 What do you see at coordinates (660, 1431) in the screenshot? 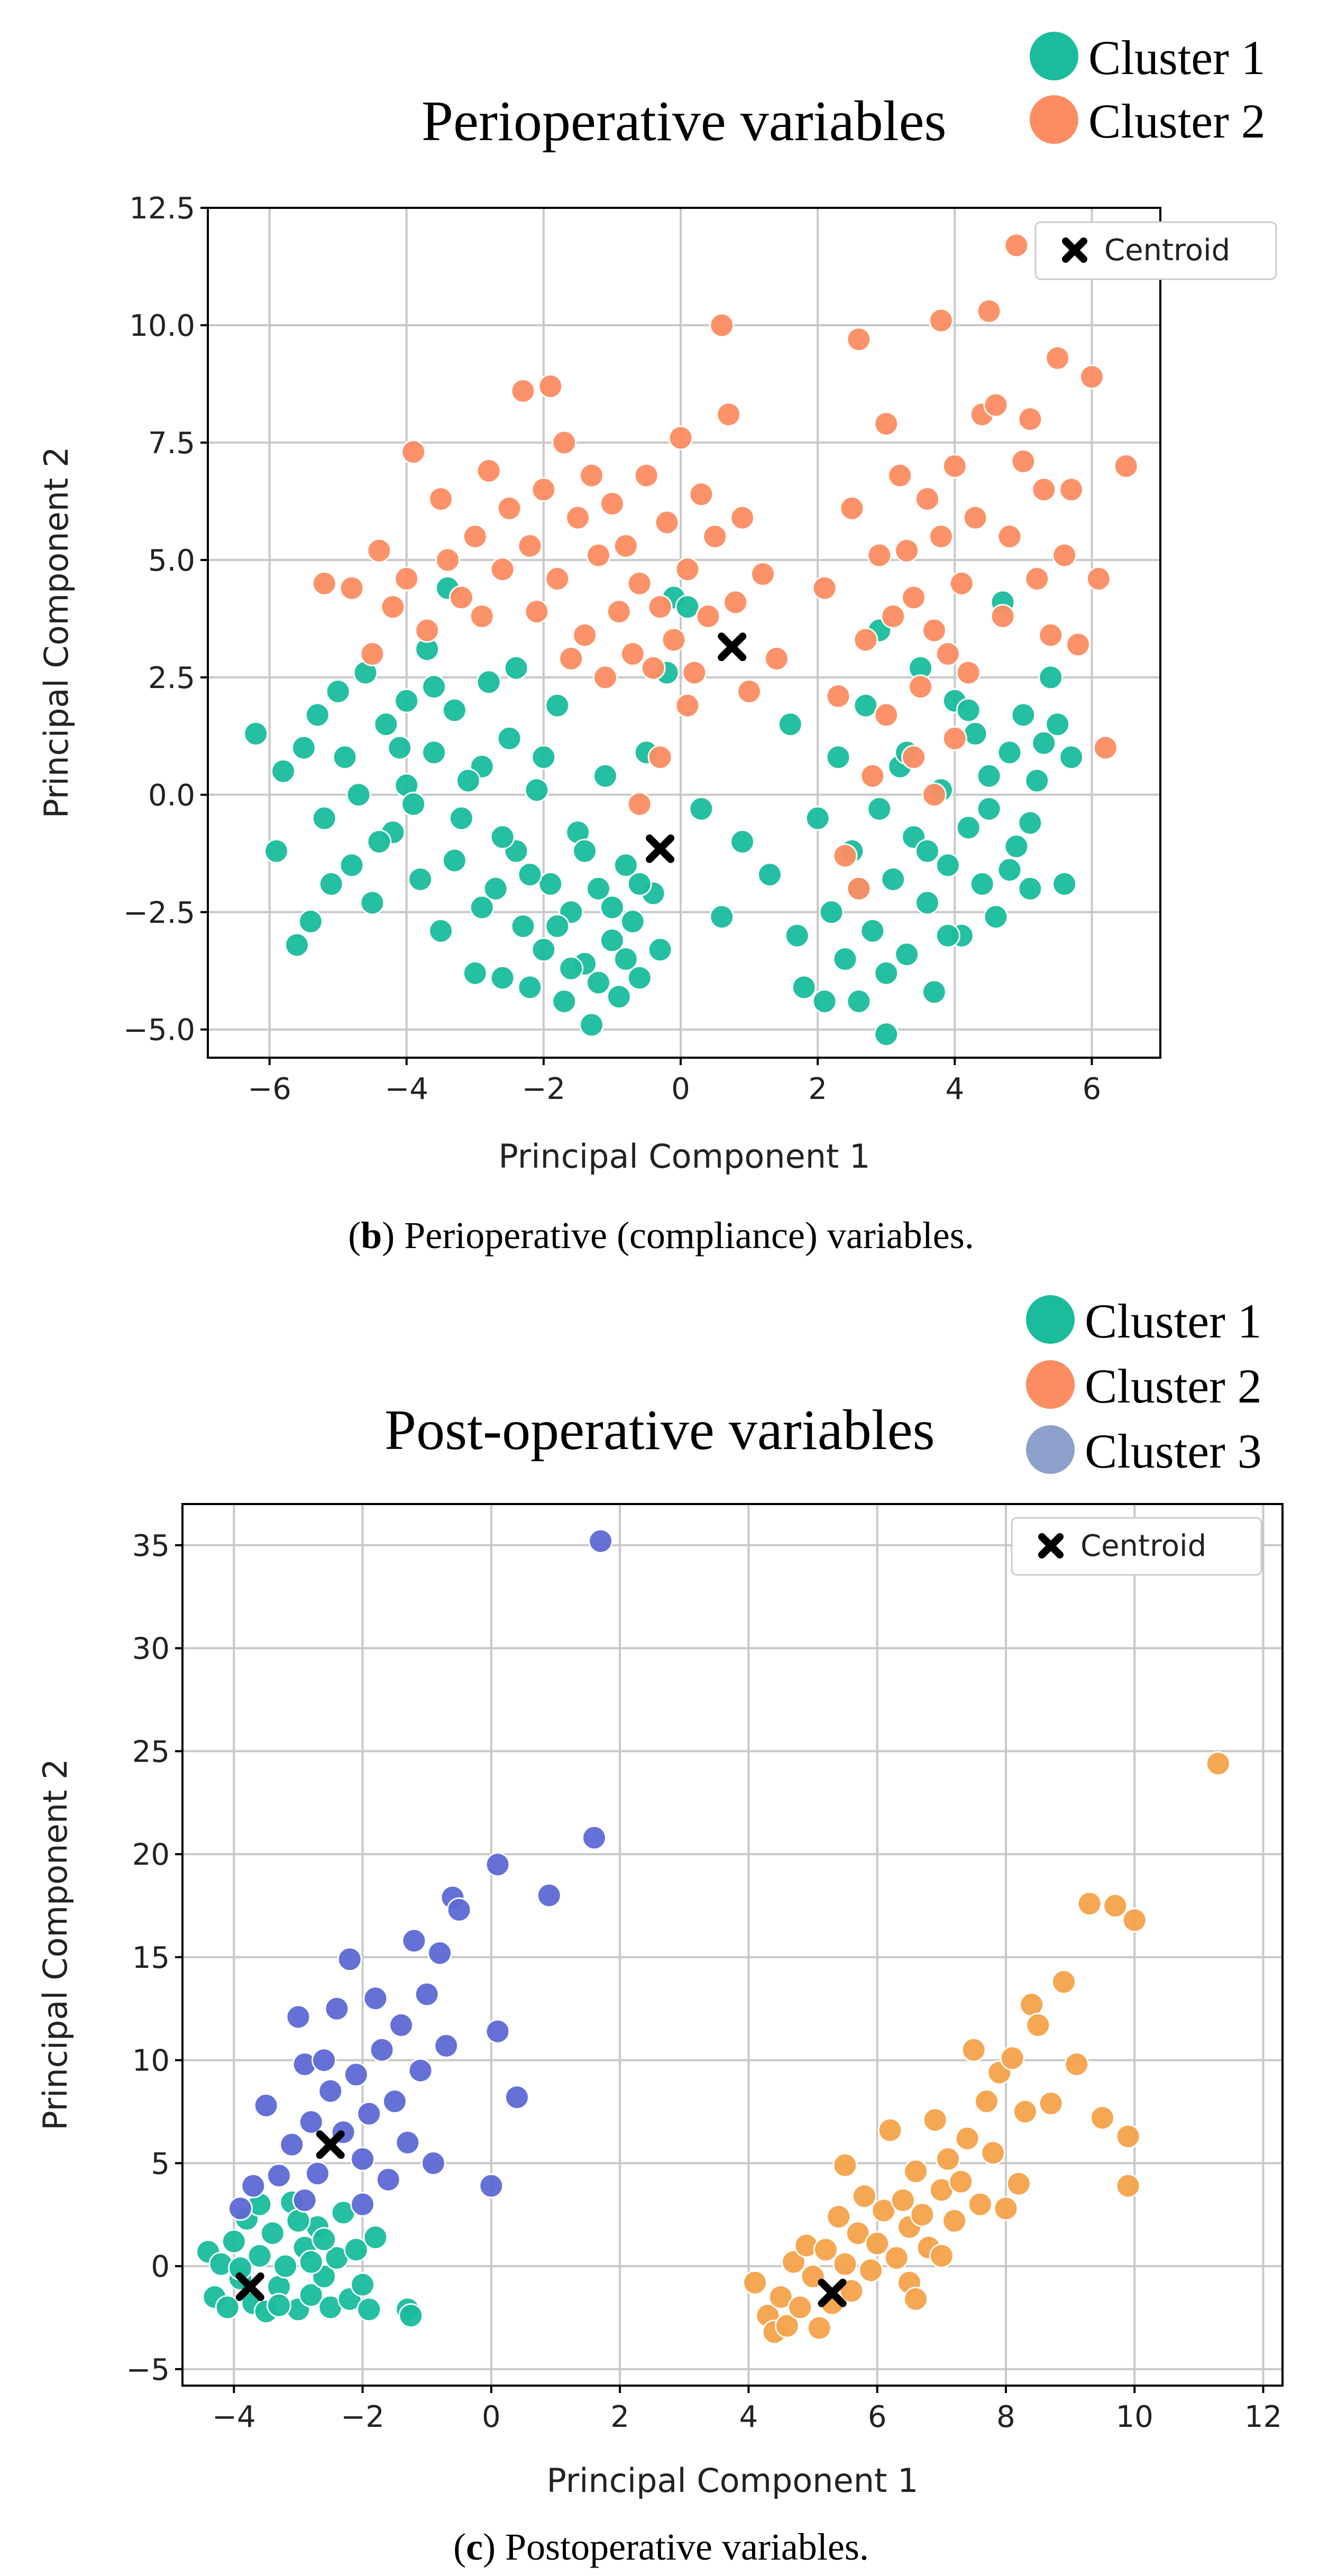
I see `chart-title: Post-operative variables` at bounding box center [660, 1431].